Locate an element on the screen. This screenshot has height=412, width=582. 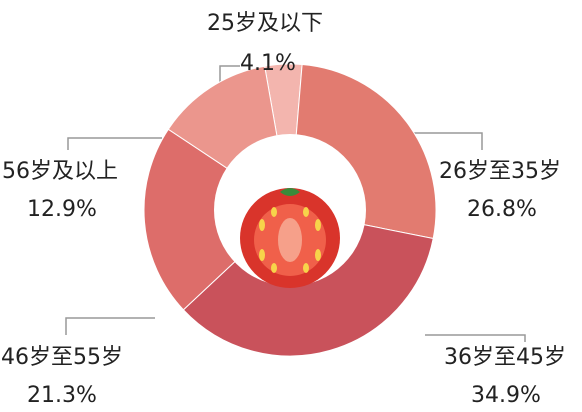
value-label: 26.8% is located at coordinates (502, 209).